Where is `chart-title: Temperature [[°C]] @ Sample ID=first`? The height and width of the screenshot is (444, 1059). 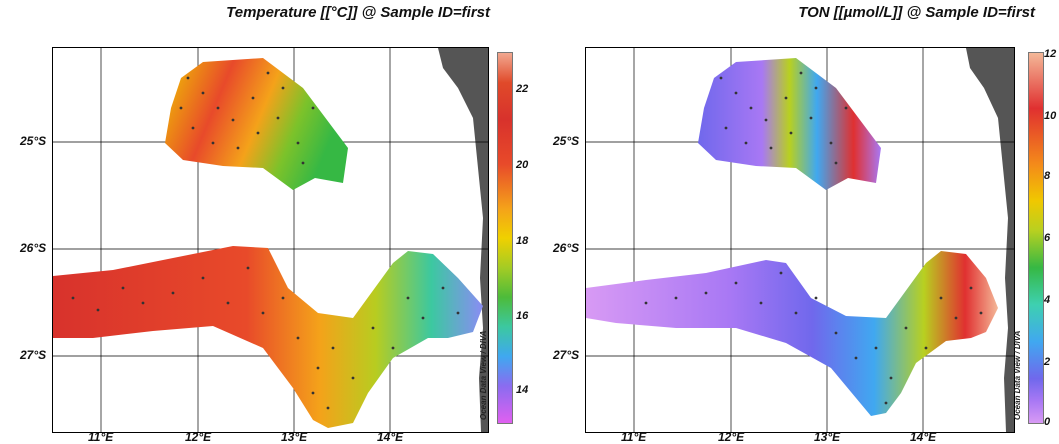 chart-title: Temperature [[°C]] @ Sample ID=first is located at coordinates (358, 12).